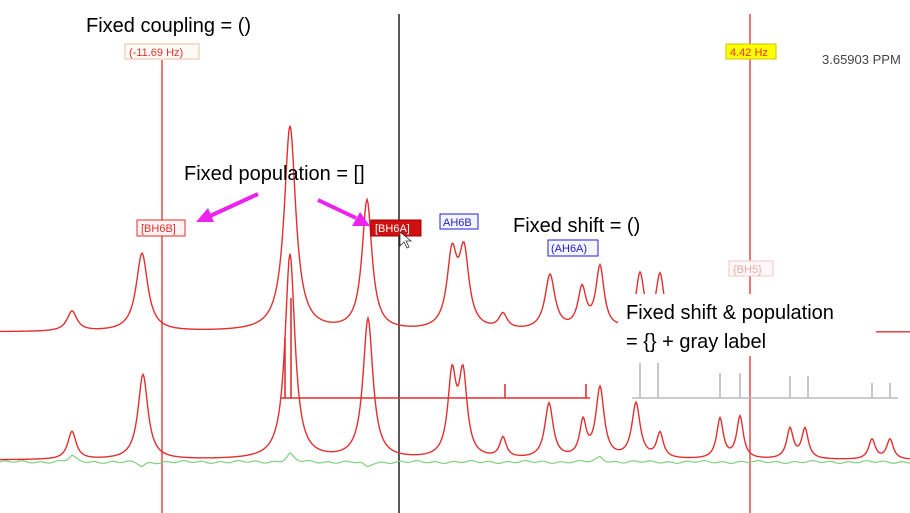 The height and width of the screenshot is (513, 910). I want to click on peak-label-ah6b-box, so click(459, 221).